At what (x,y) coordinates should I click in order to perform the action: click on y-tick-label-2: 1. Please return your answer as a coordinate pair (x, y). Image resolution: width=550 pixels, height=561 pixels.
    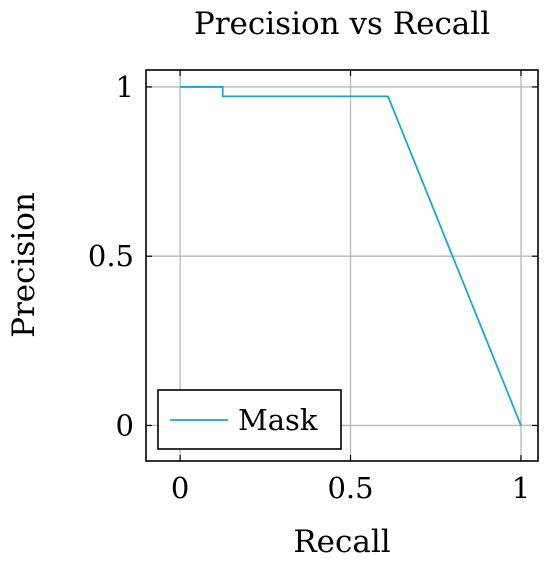
    Looking at the image, I should click on (125, 87).